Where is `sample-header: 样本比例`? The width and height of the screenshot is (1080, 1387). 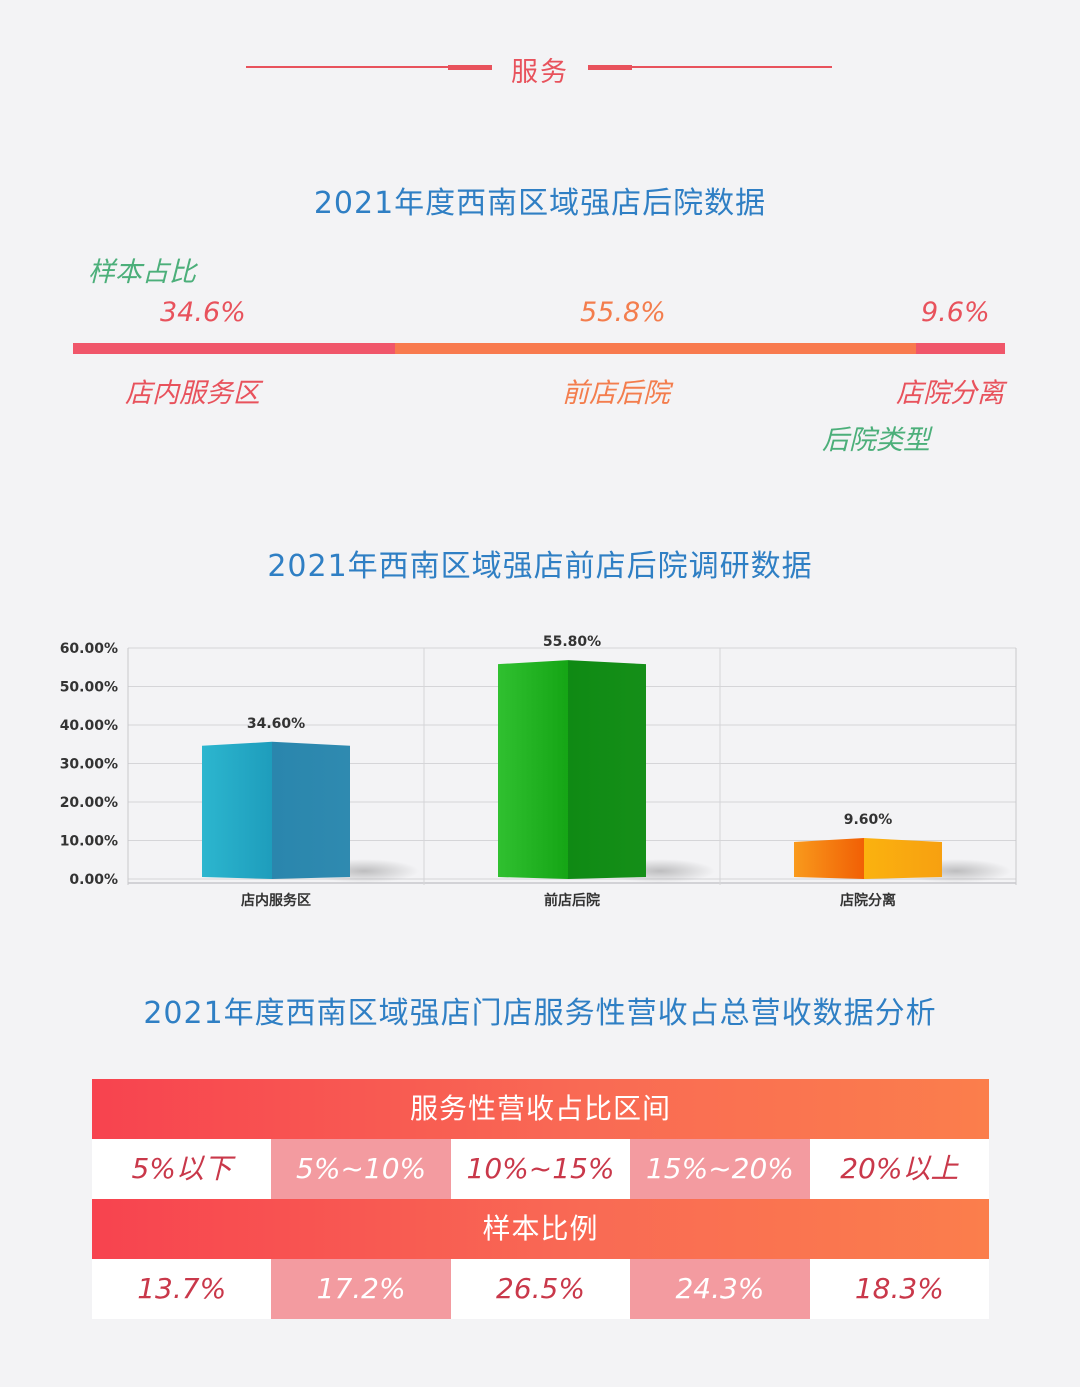
sample-header: 样本比例 is located at coordinates (540, 1229).